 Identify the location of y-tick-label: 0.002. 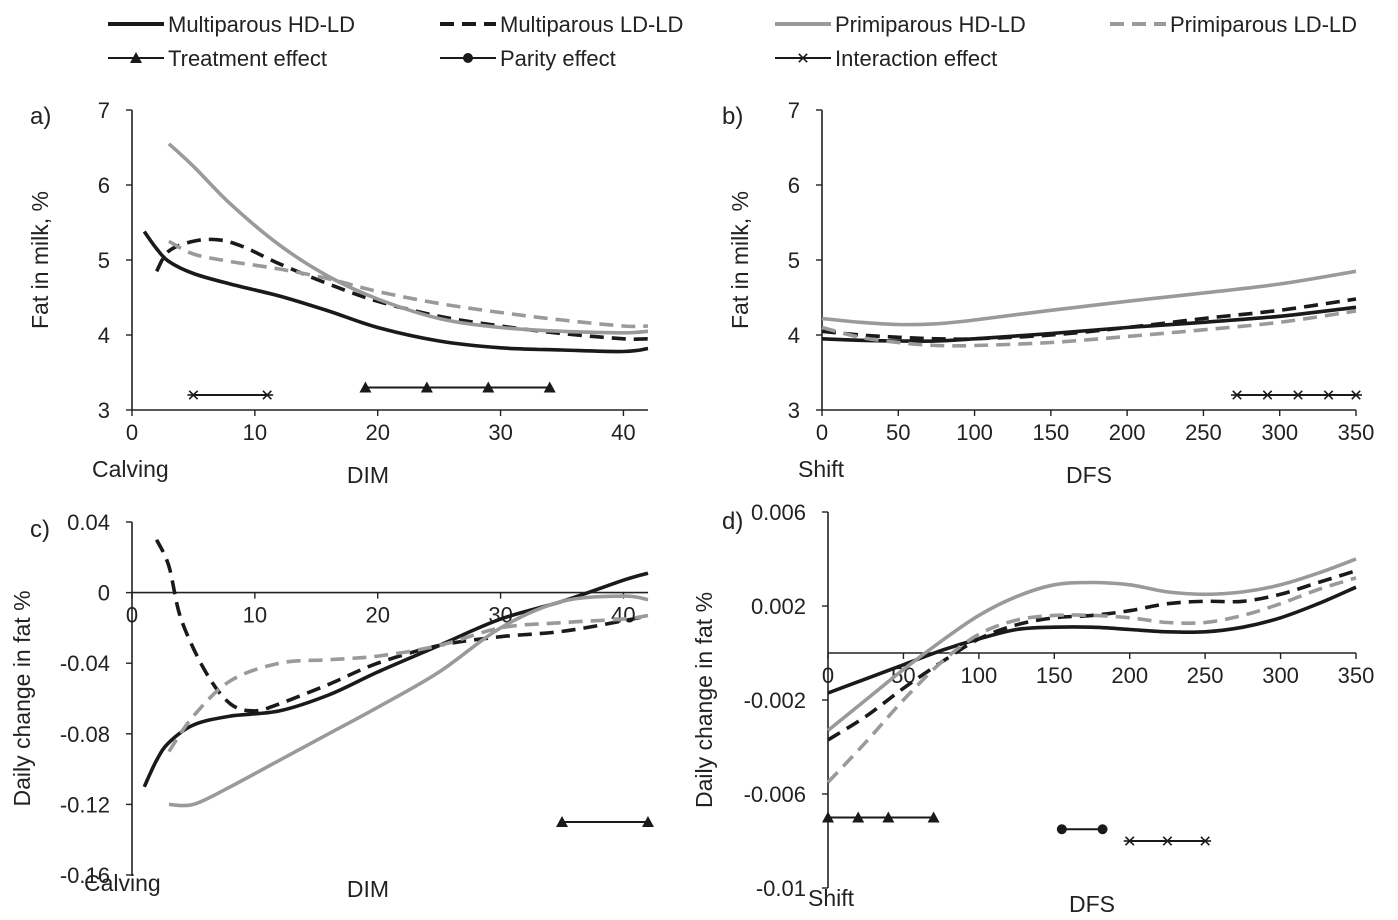
(778, 606).